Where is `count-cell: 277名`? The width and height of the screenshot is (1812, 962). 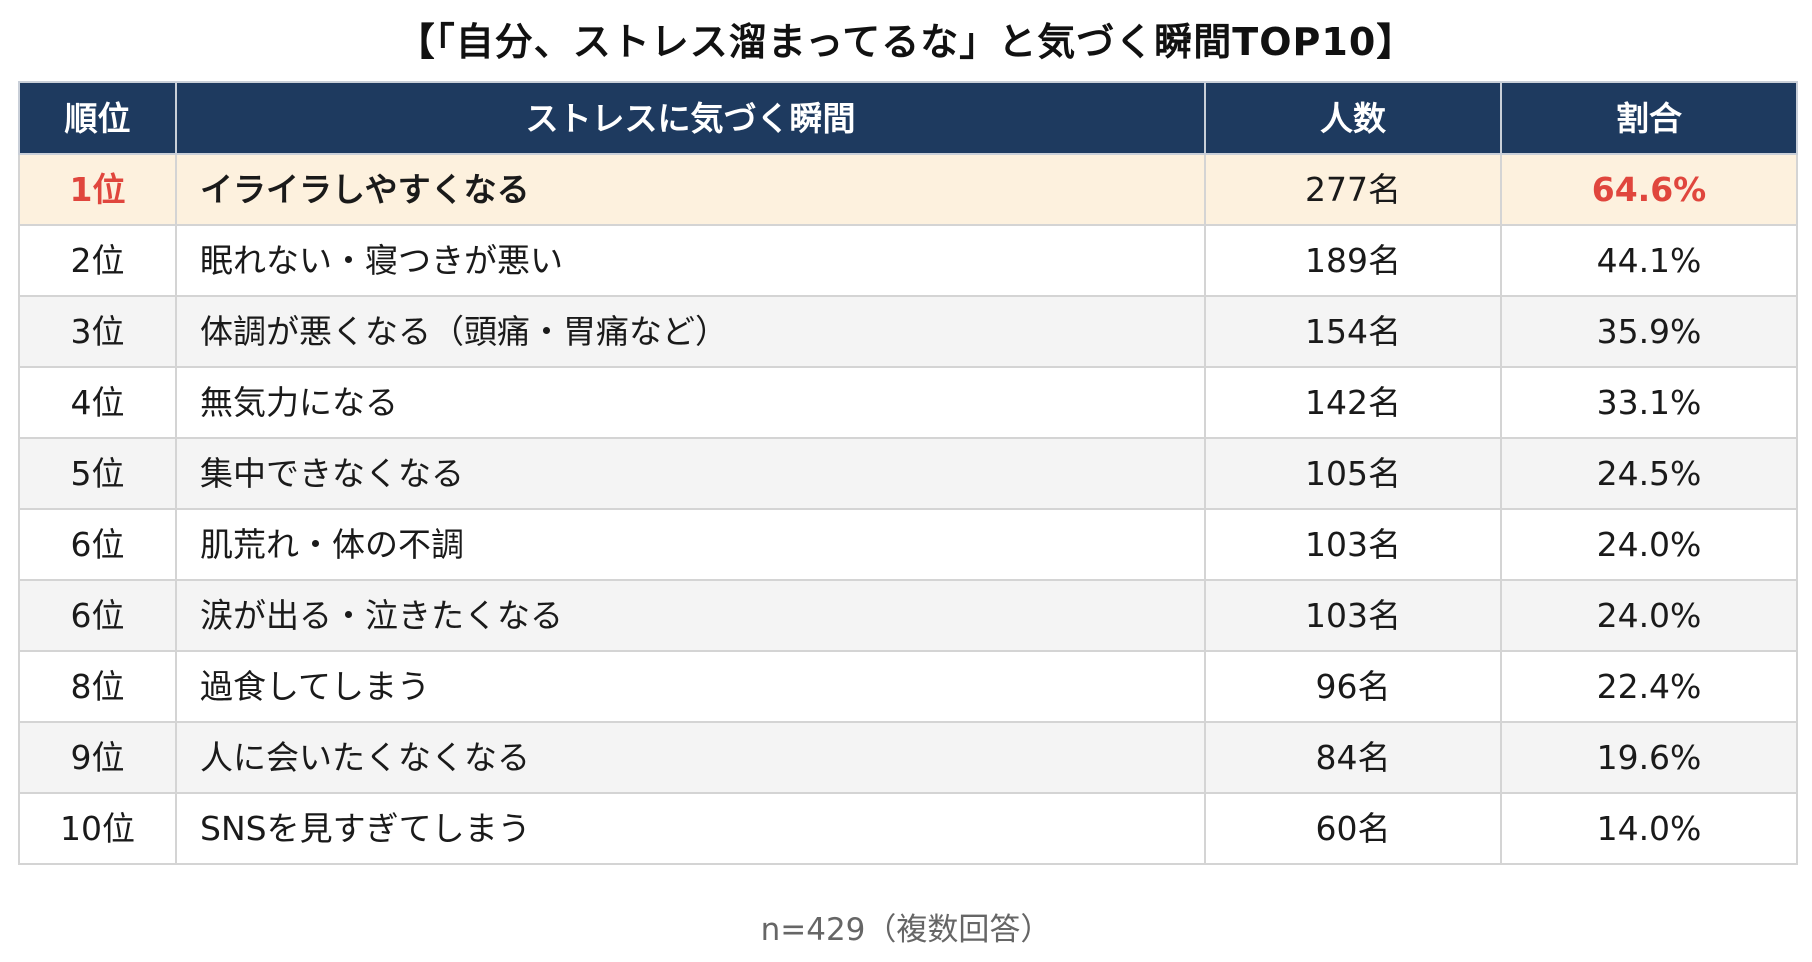
count-cell: 277名 is located at coordinates (1353, 189).